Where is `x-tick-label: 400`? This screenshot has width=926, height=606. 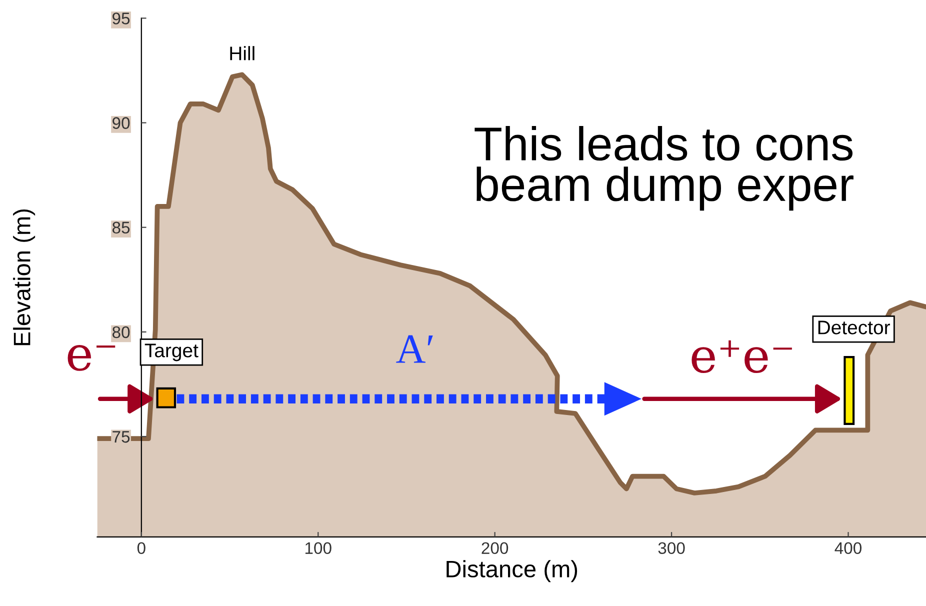
x-tick-label: 400 is located at coordinates (848, 548).